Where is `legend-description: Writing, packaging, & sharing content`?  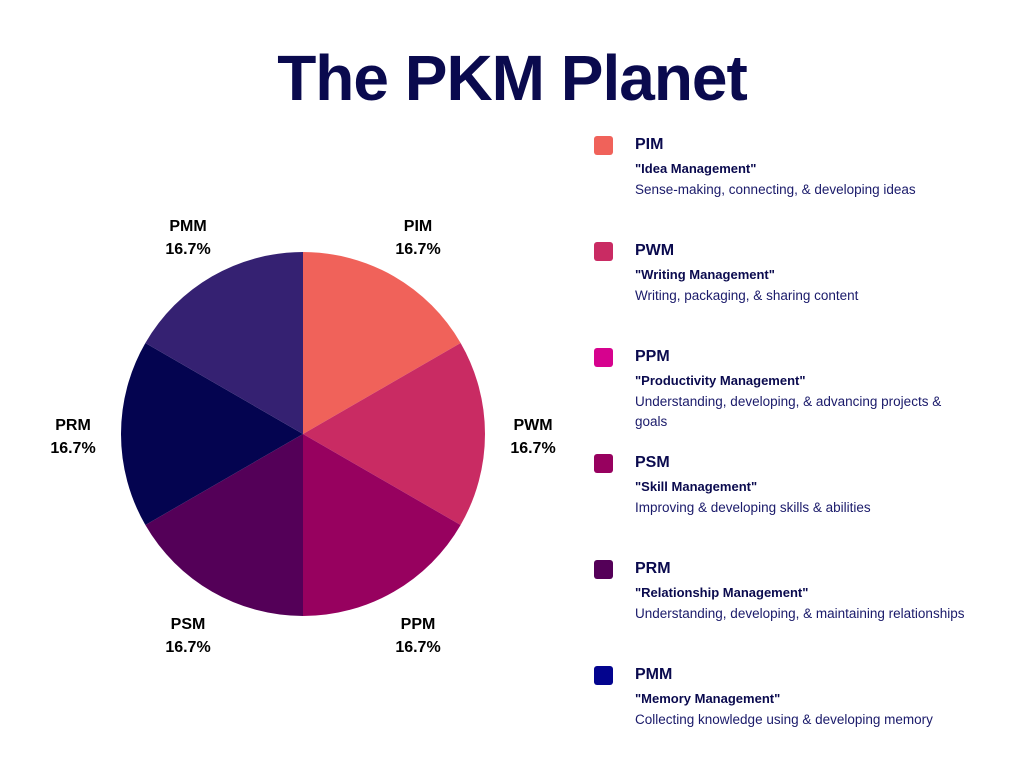 legend-description: Writing, packaging, & sharing content is located at coordinates (747, 295).